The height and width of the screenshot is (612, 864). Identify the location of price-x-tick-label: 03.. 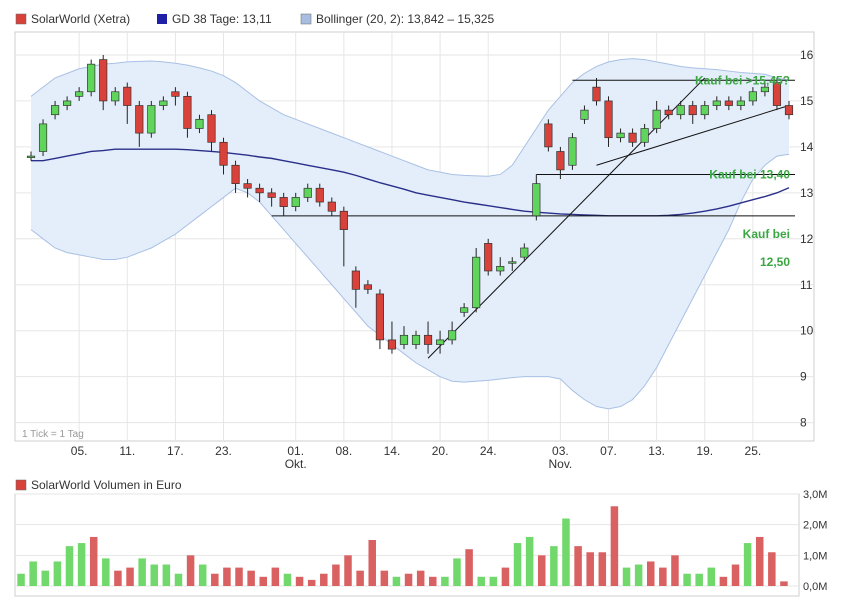
(560, 451).